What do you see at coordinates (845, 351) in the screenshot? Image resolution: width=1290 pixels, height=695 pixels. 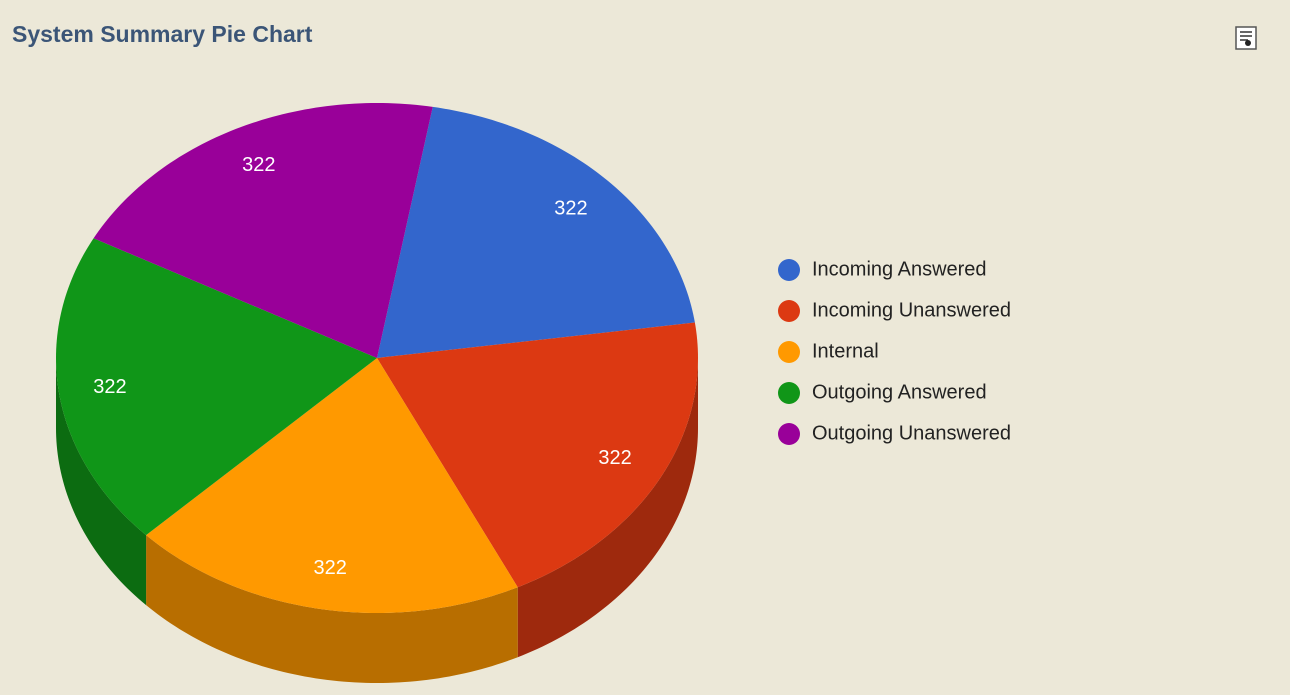 I see `legend-label: Internal` at bounding box center [845, 351].